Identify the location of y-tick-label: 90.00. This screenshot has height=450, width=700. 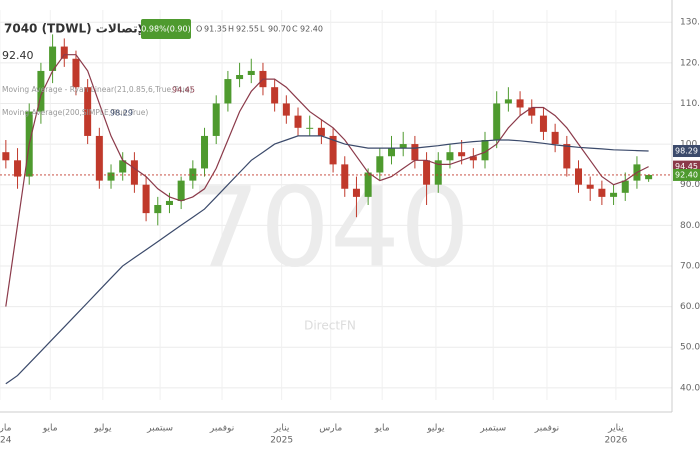
(690, 185).